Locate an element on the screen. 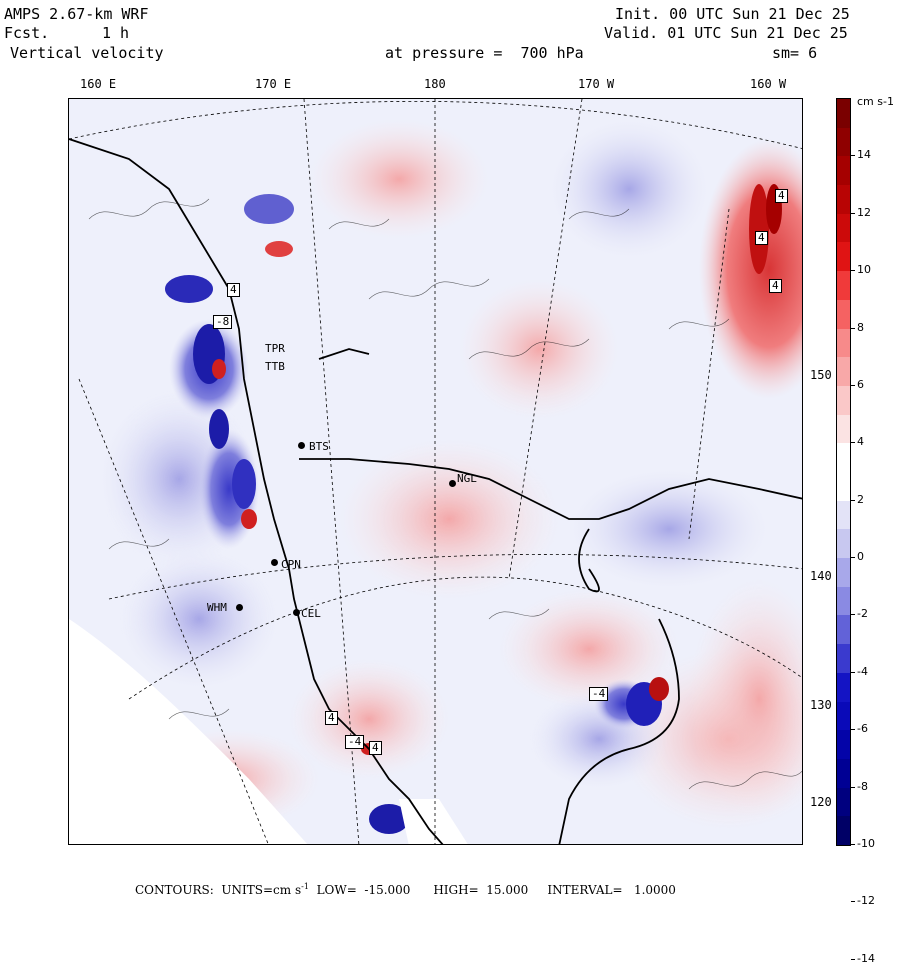 Image resolution: width=900 pixels, height=965 pixels. colorbar-label: -8 is located at coordinates (862, 786).